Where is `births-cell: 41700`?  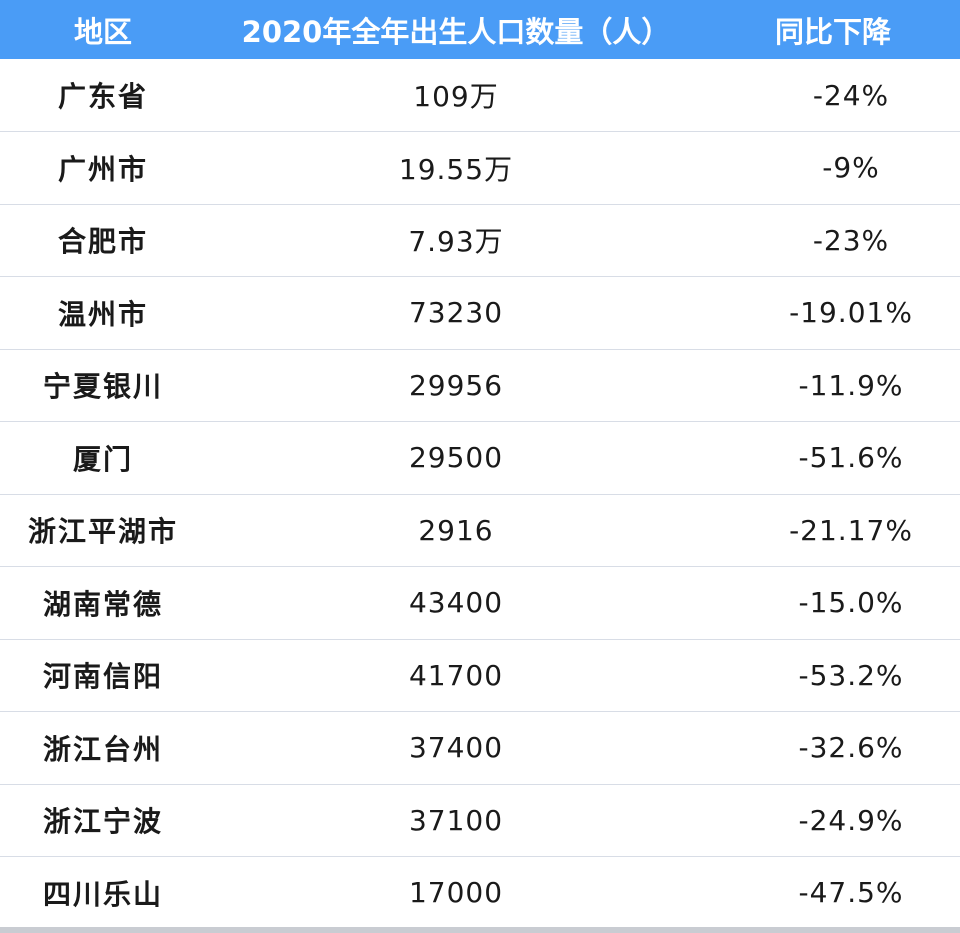 births-cell: 41700 is located at coordinates (456, 675).